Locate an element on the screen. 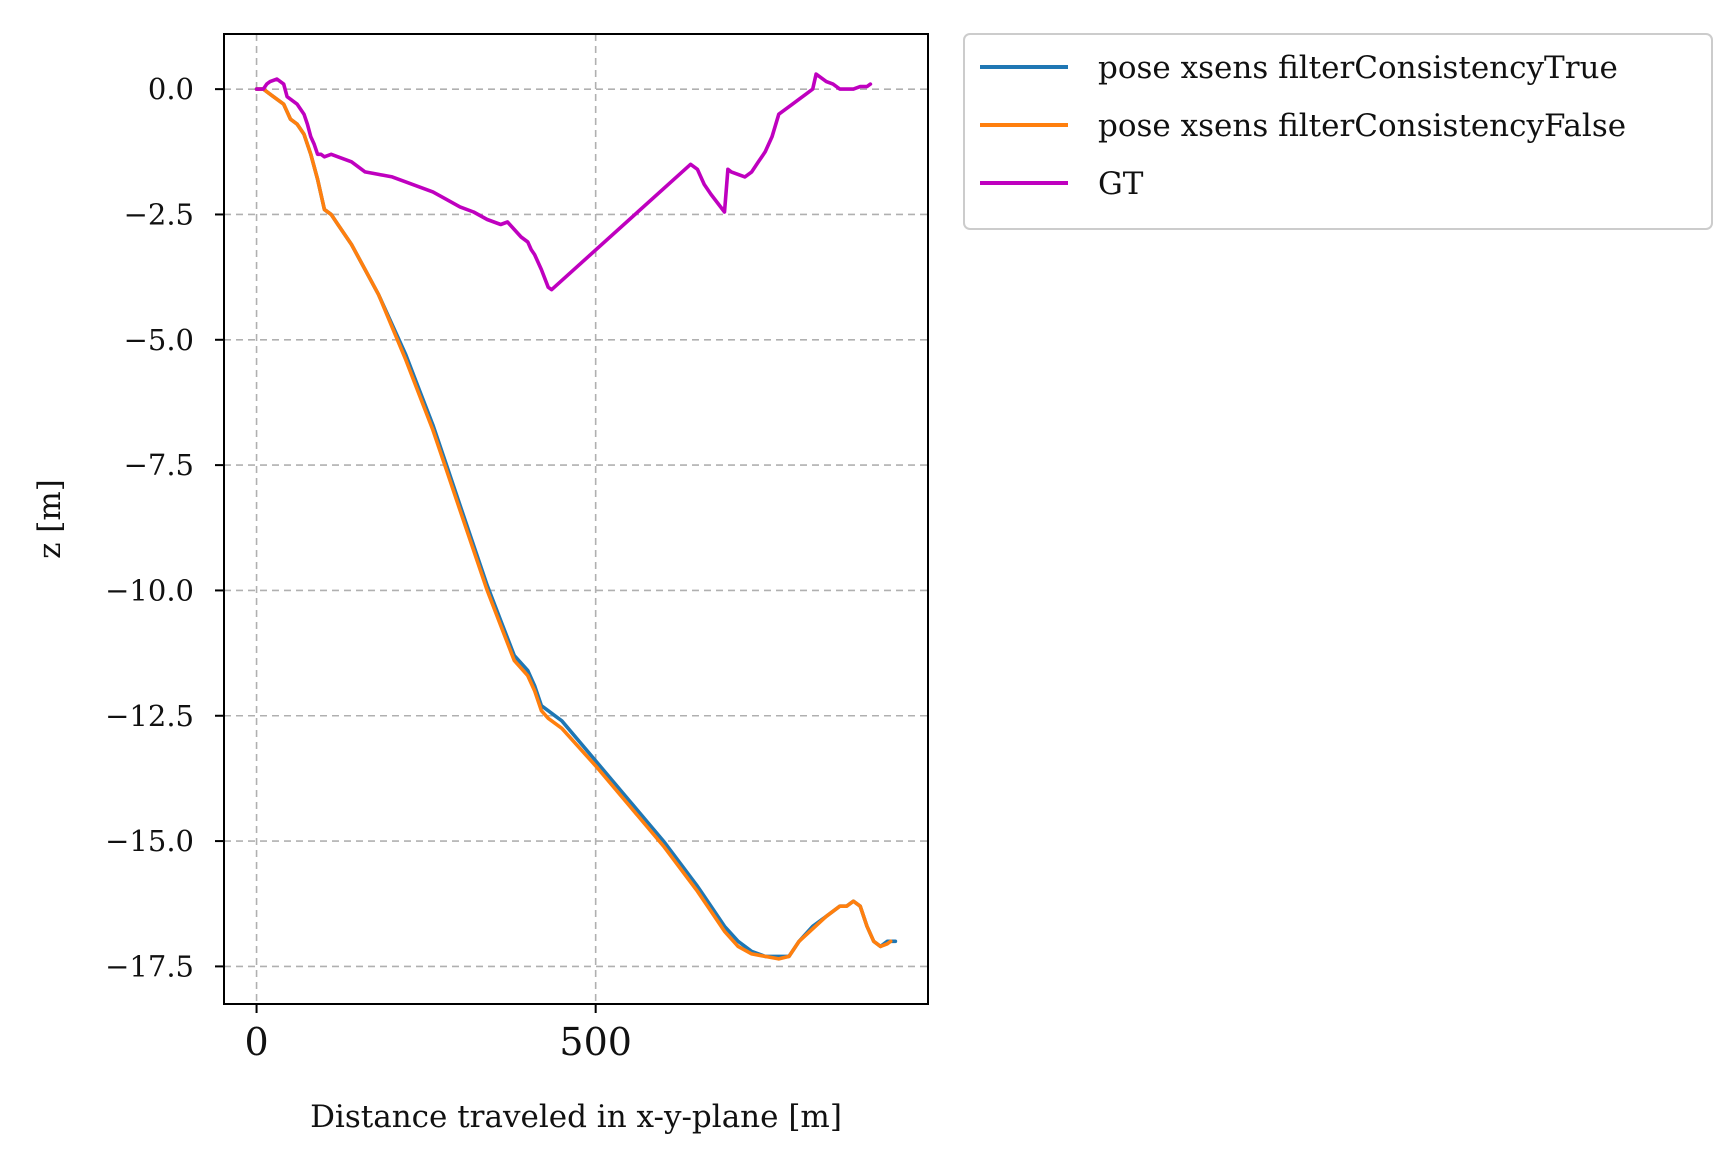 This screenshot has height=1165, width=1734. y-axis-label: z [m] is located at coordinates (50, 519).